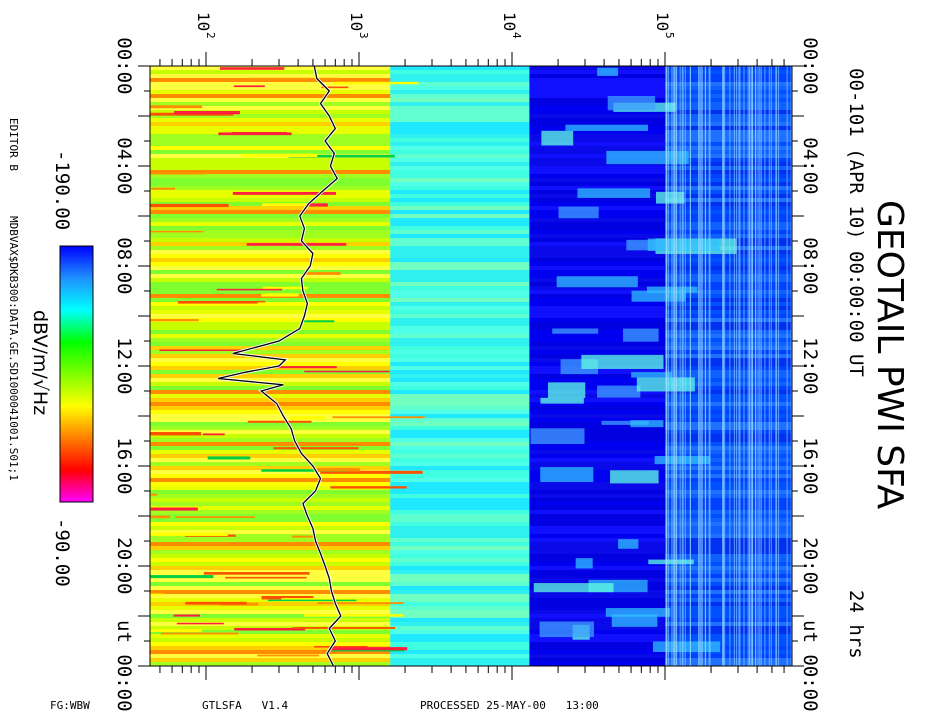 The height and width of the screenshot is (720, 945). I want to click on x-tick-exponent: 5, so click(669, 35).